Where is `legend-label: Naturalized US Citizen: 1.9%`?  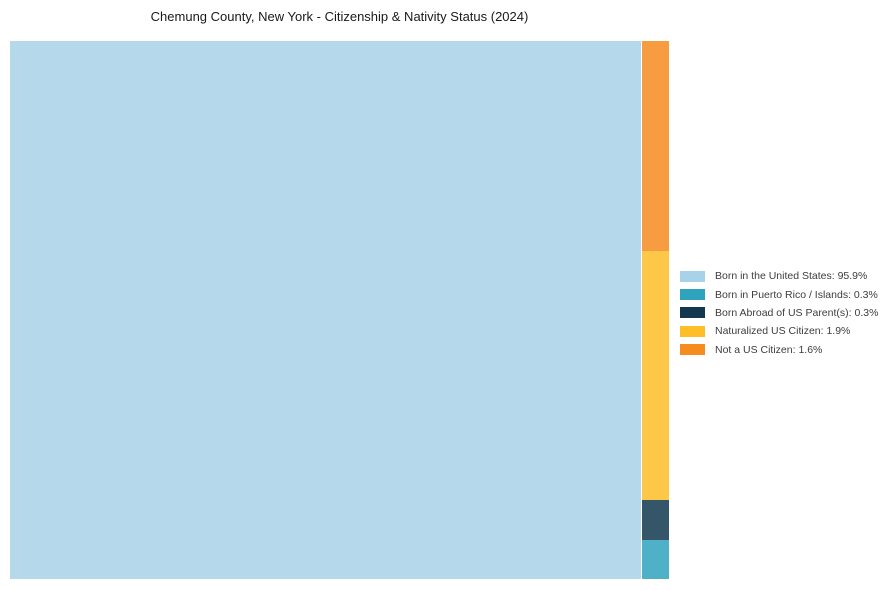
legend-label: Naturalized US Citizen: 1.9% is located at coordinates (783, 331).